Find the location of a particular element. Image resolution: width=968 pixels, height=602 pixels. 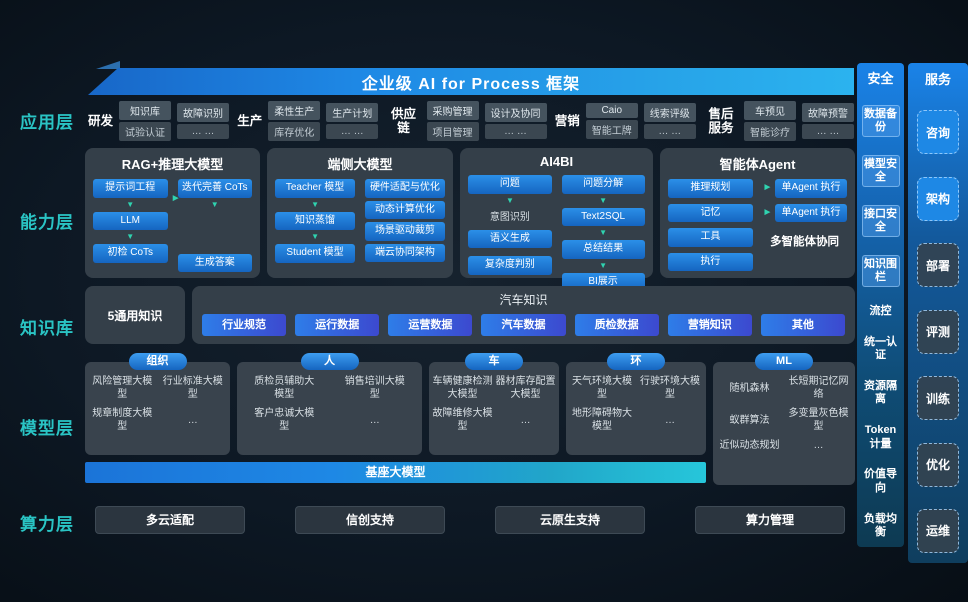

app-group-label: 供应链 is located at coordinates (403, 120).